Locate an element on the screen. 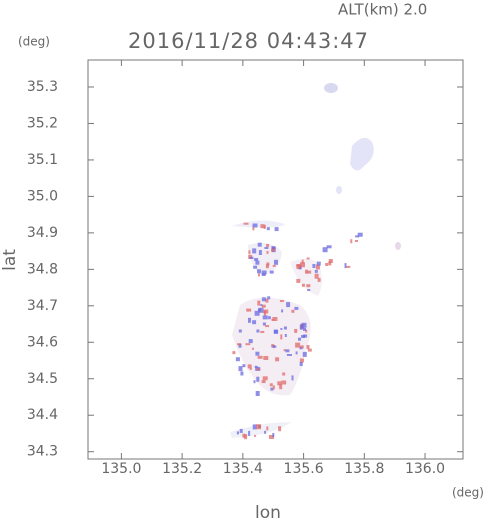 The image size is (491, 525). y-tick-label: 34.6 is located at coordinates (42, 342).